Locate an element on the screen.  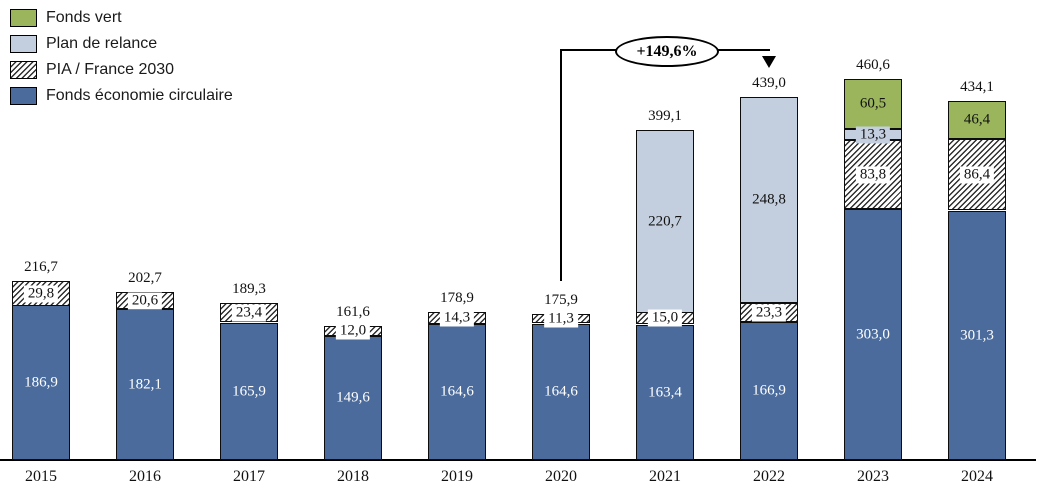
legend-item: Plan de relance is located at coordinates (121, 44).